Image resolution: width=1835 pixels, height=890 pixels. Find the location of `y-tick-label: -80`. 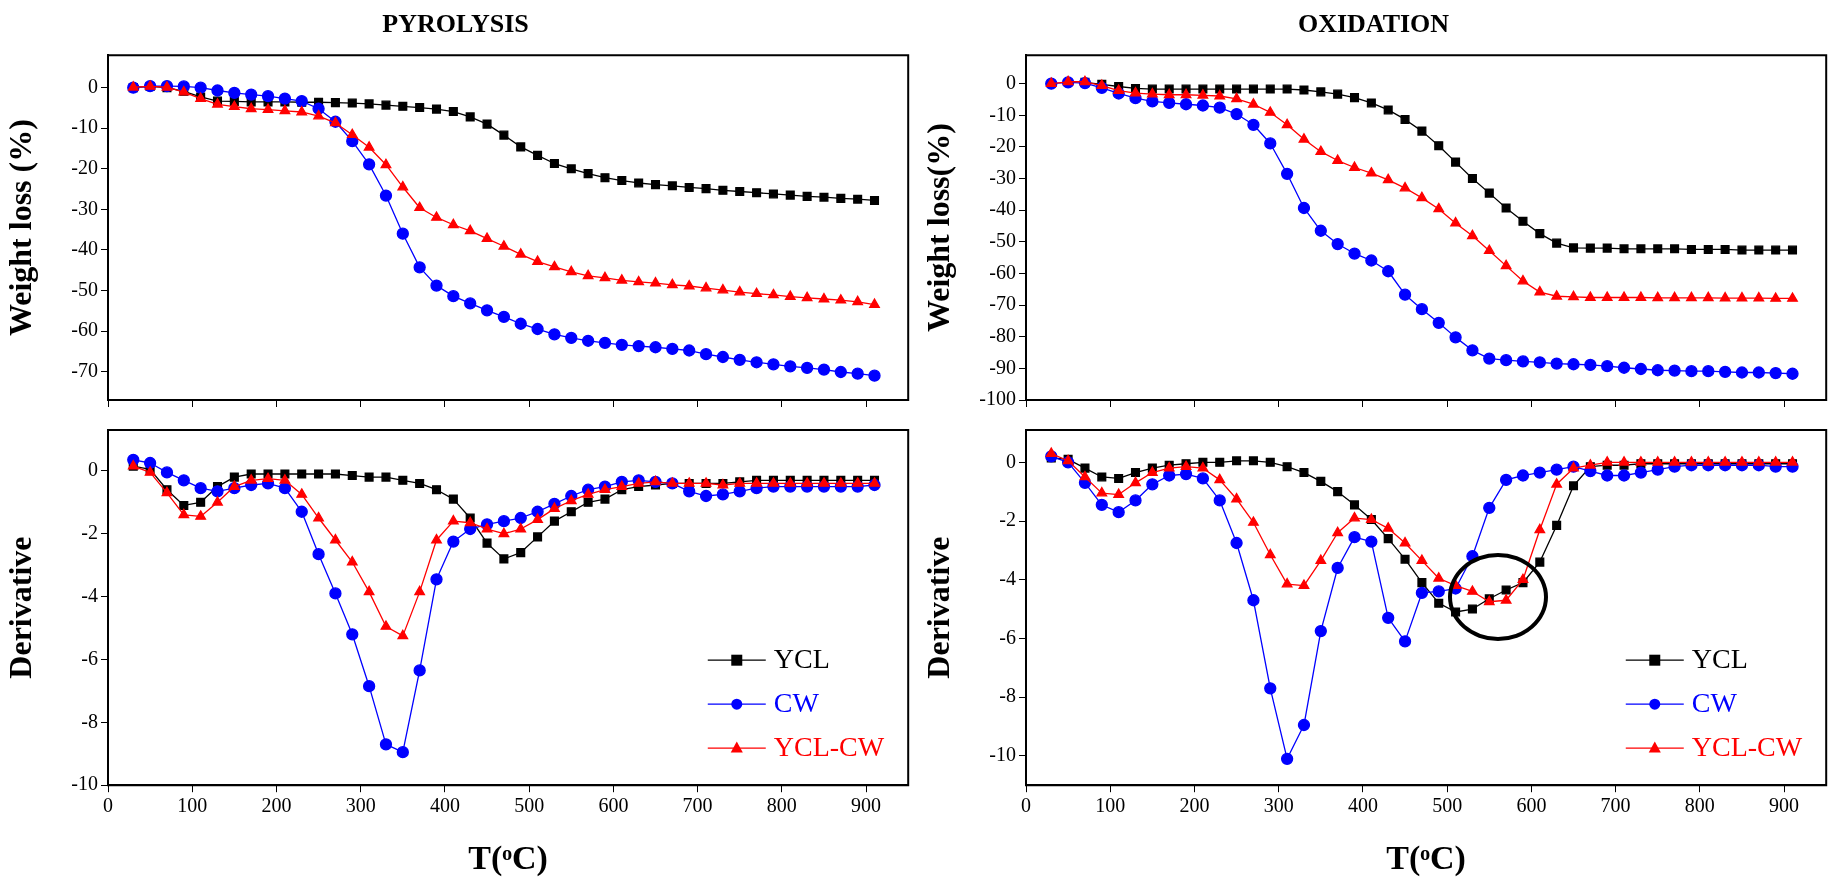

y-tick-label: -80 is located at coordinates (1002, 334).